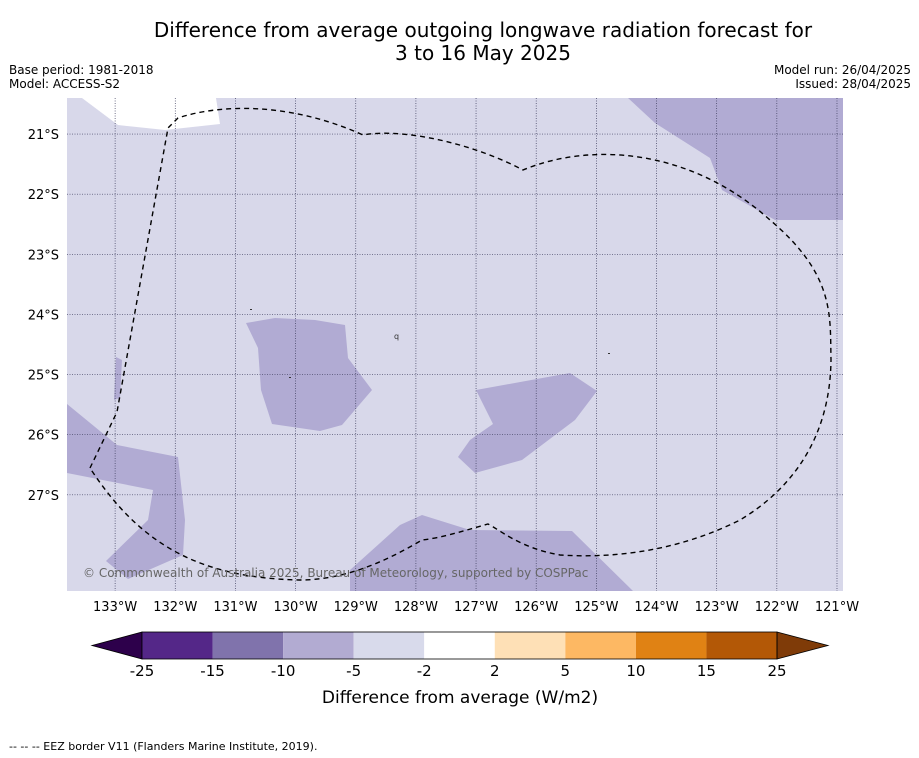 Image resolution: width=919 pixels, height=758 pixels. Describe the element at coordinates (175, 607) in the screenshot. I see `longitude-label: 132°W` at that location.